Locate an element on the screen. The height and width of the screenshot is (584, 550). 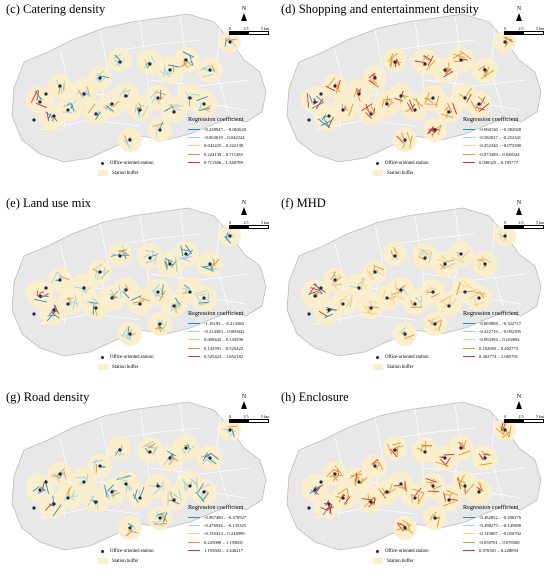
north-arrow-icon: N is located at coordinates (519, 207).